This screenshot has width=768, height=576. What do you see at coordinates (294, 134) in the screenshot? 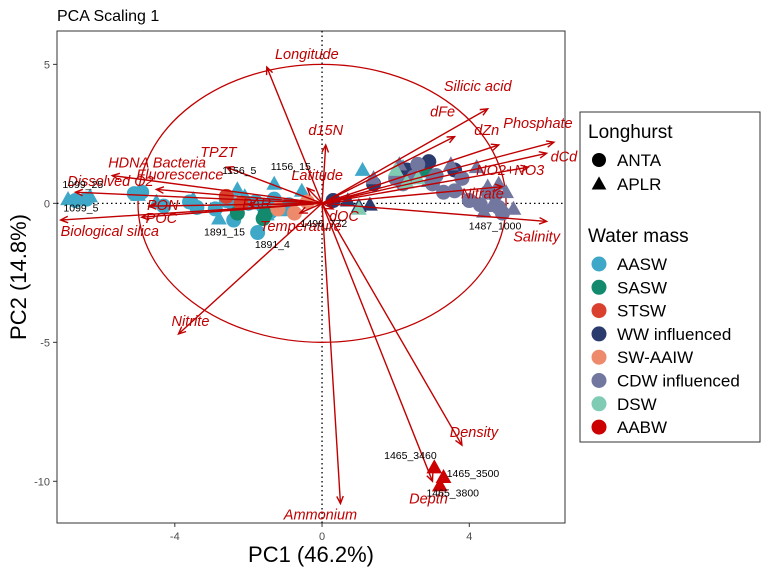
I see `arrow-longitude` at bounding box center [294, 134].